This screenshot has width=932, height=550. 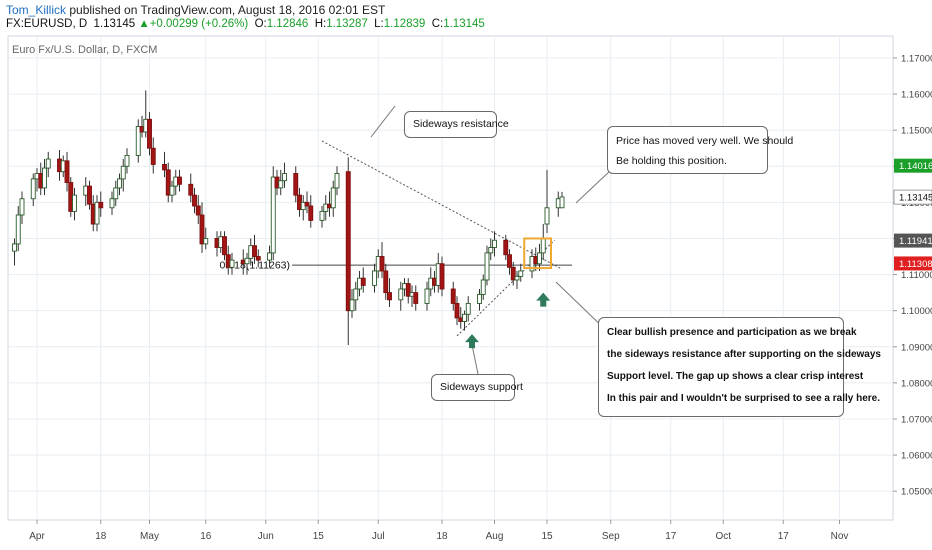 I want to click on y-tick-label: 1.10000, so click(x=916, y=311).